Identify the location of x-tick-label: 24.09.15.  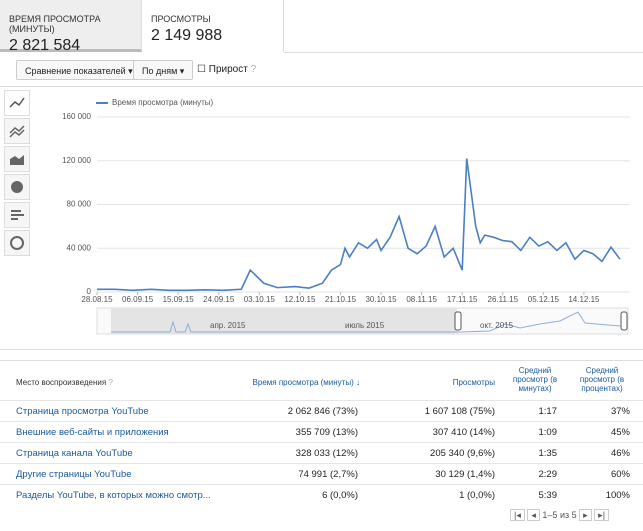
(219, 299).